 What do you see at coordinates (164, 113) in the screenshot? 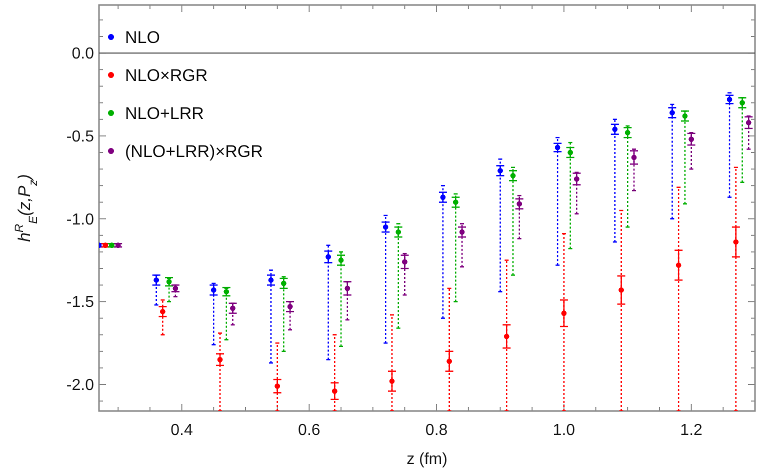
I see `legend-label: NLO+LRR` at bounding box center [164, 113].